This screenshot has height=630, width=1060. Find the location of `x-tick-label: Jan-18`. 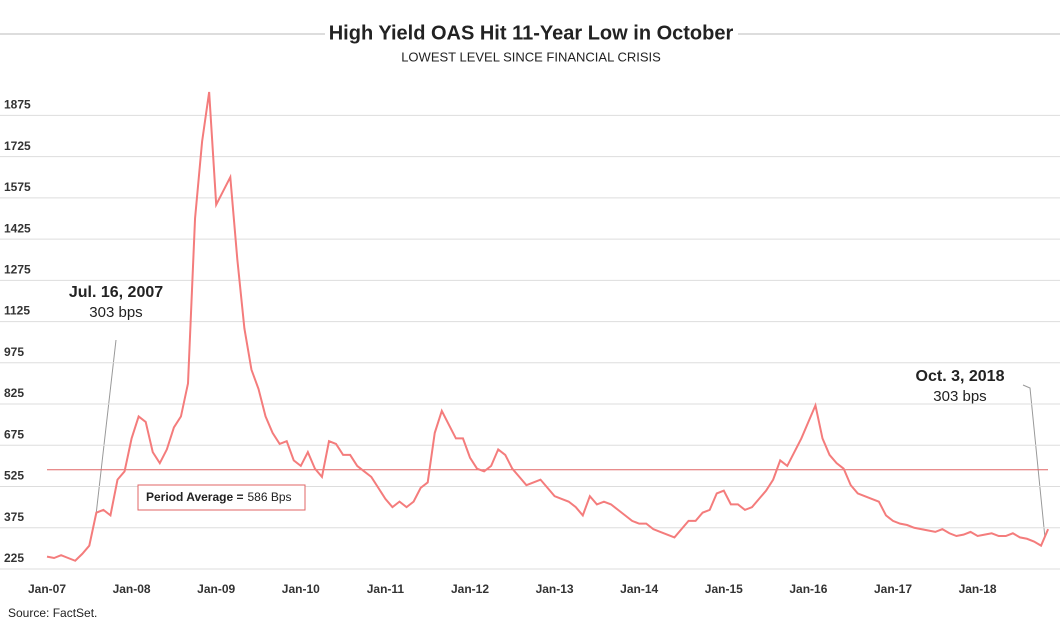

x-tick-label: Jan-18 is located at coordinates (978, 589).